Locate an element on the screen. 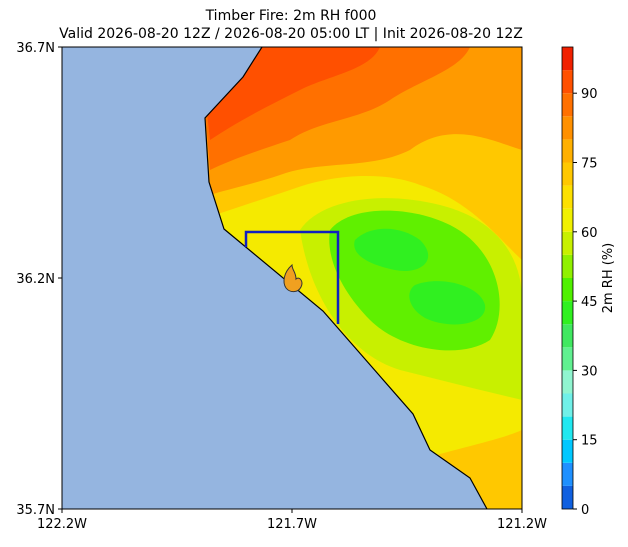 The width and height of the screenshot is (628, 547). colorbar-tick-label: 60 is located at coordinates (589, 233).